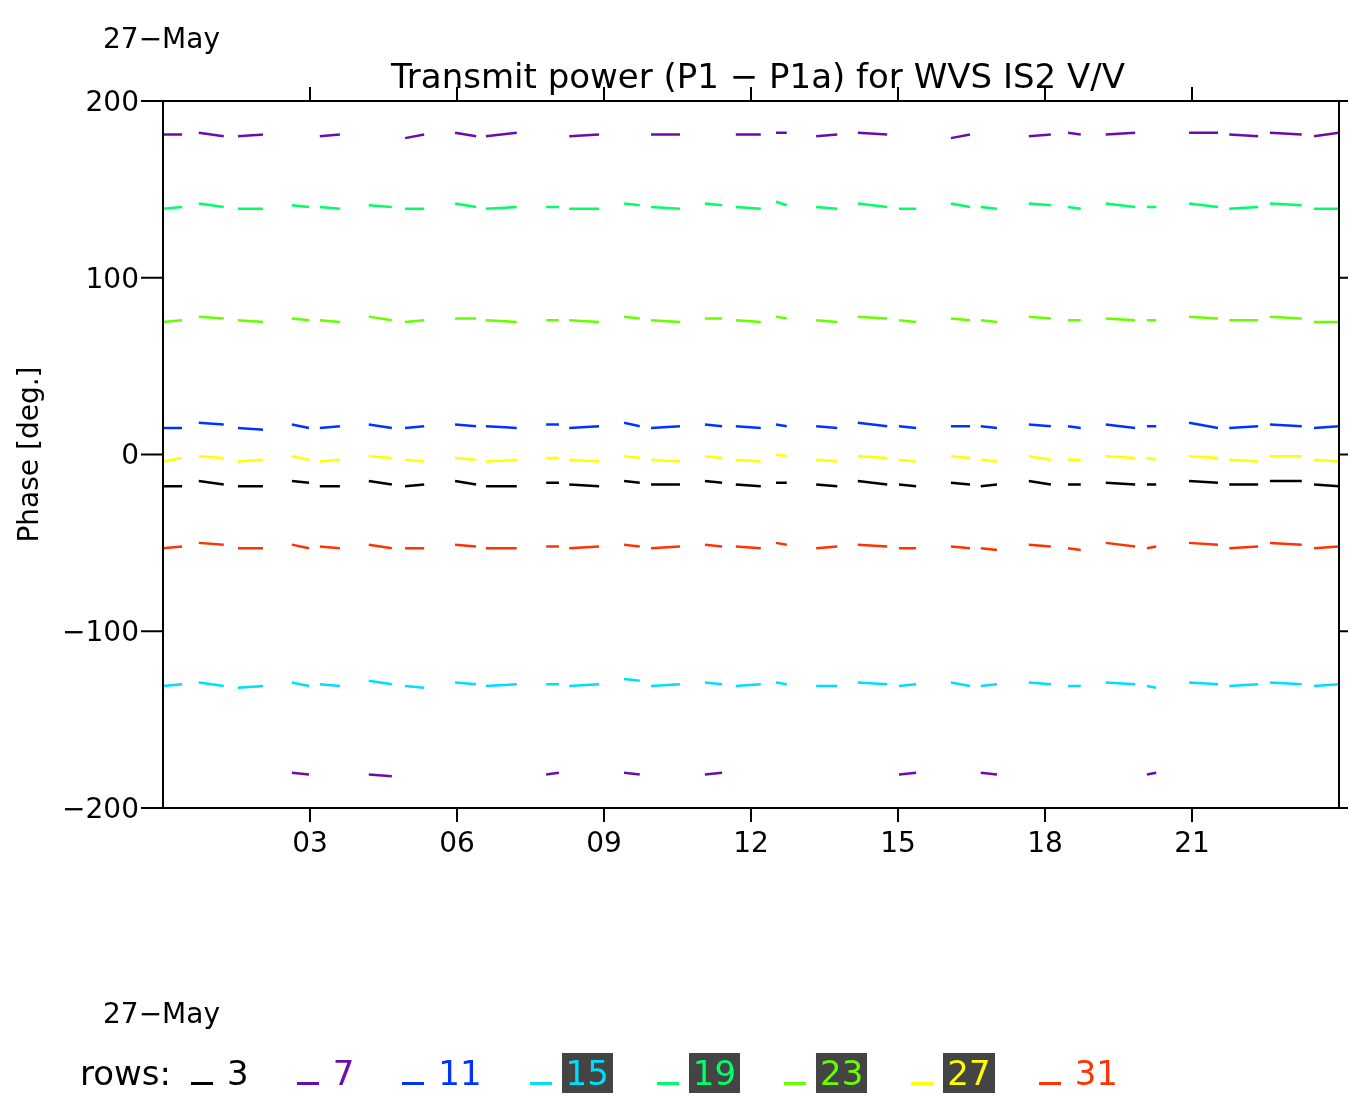 Image resolution: width=1351 pixels, height=1102 pixels. Describe the element at coordinates (842, 1073) in the screenshot. I see `legend-label: 23` at that location.